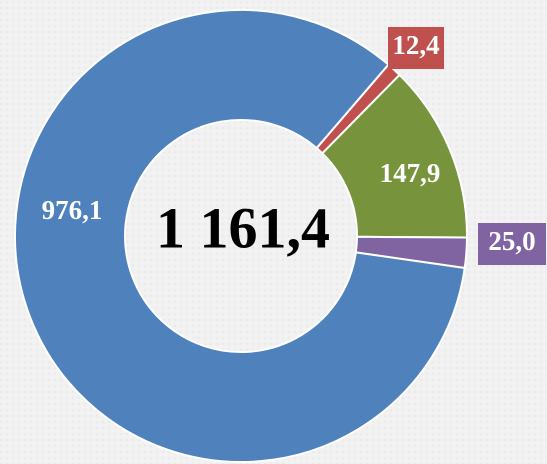 Image resolution: width=547 pixels, height=464 pixels. I want to click on data-label: 25,0, so click(511, 241).